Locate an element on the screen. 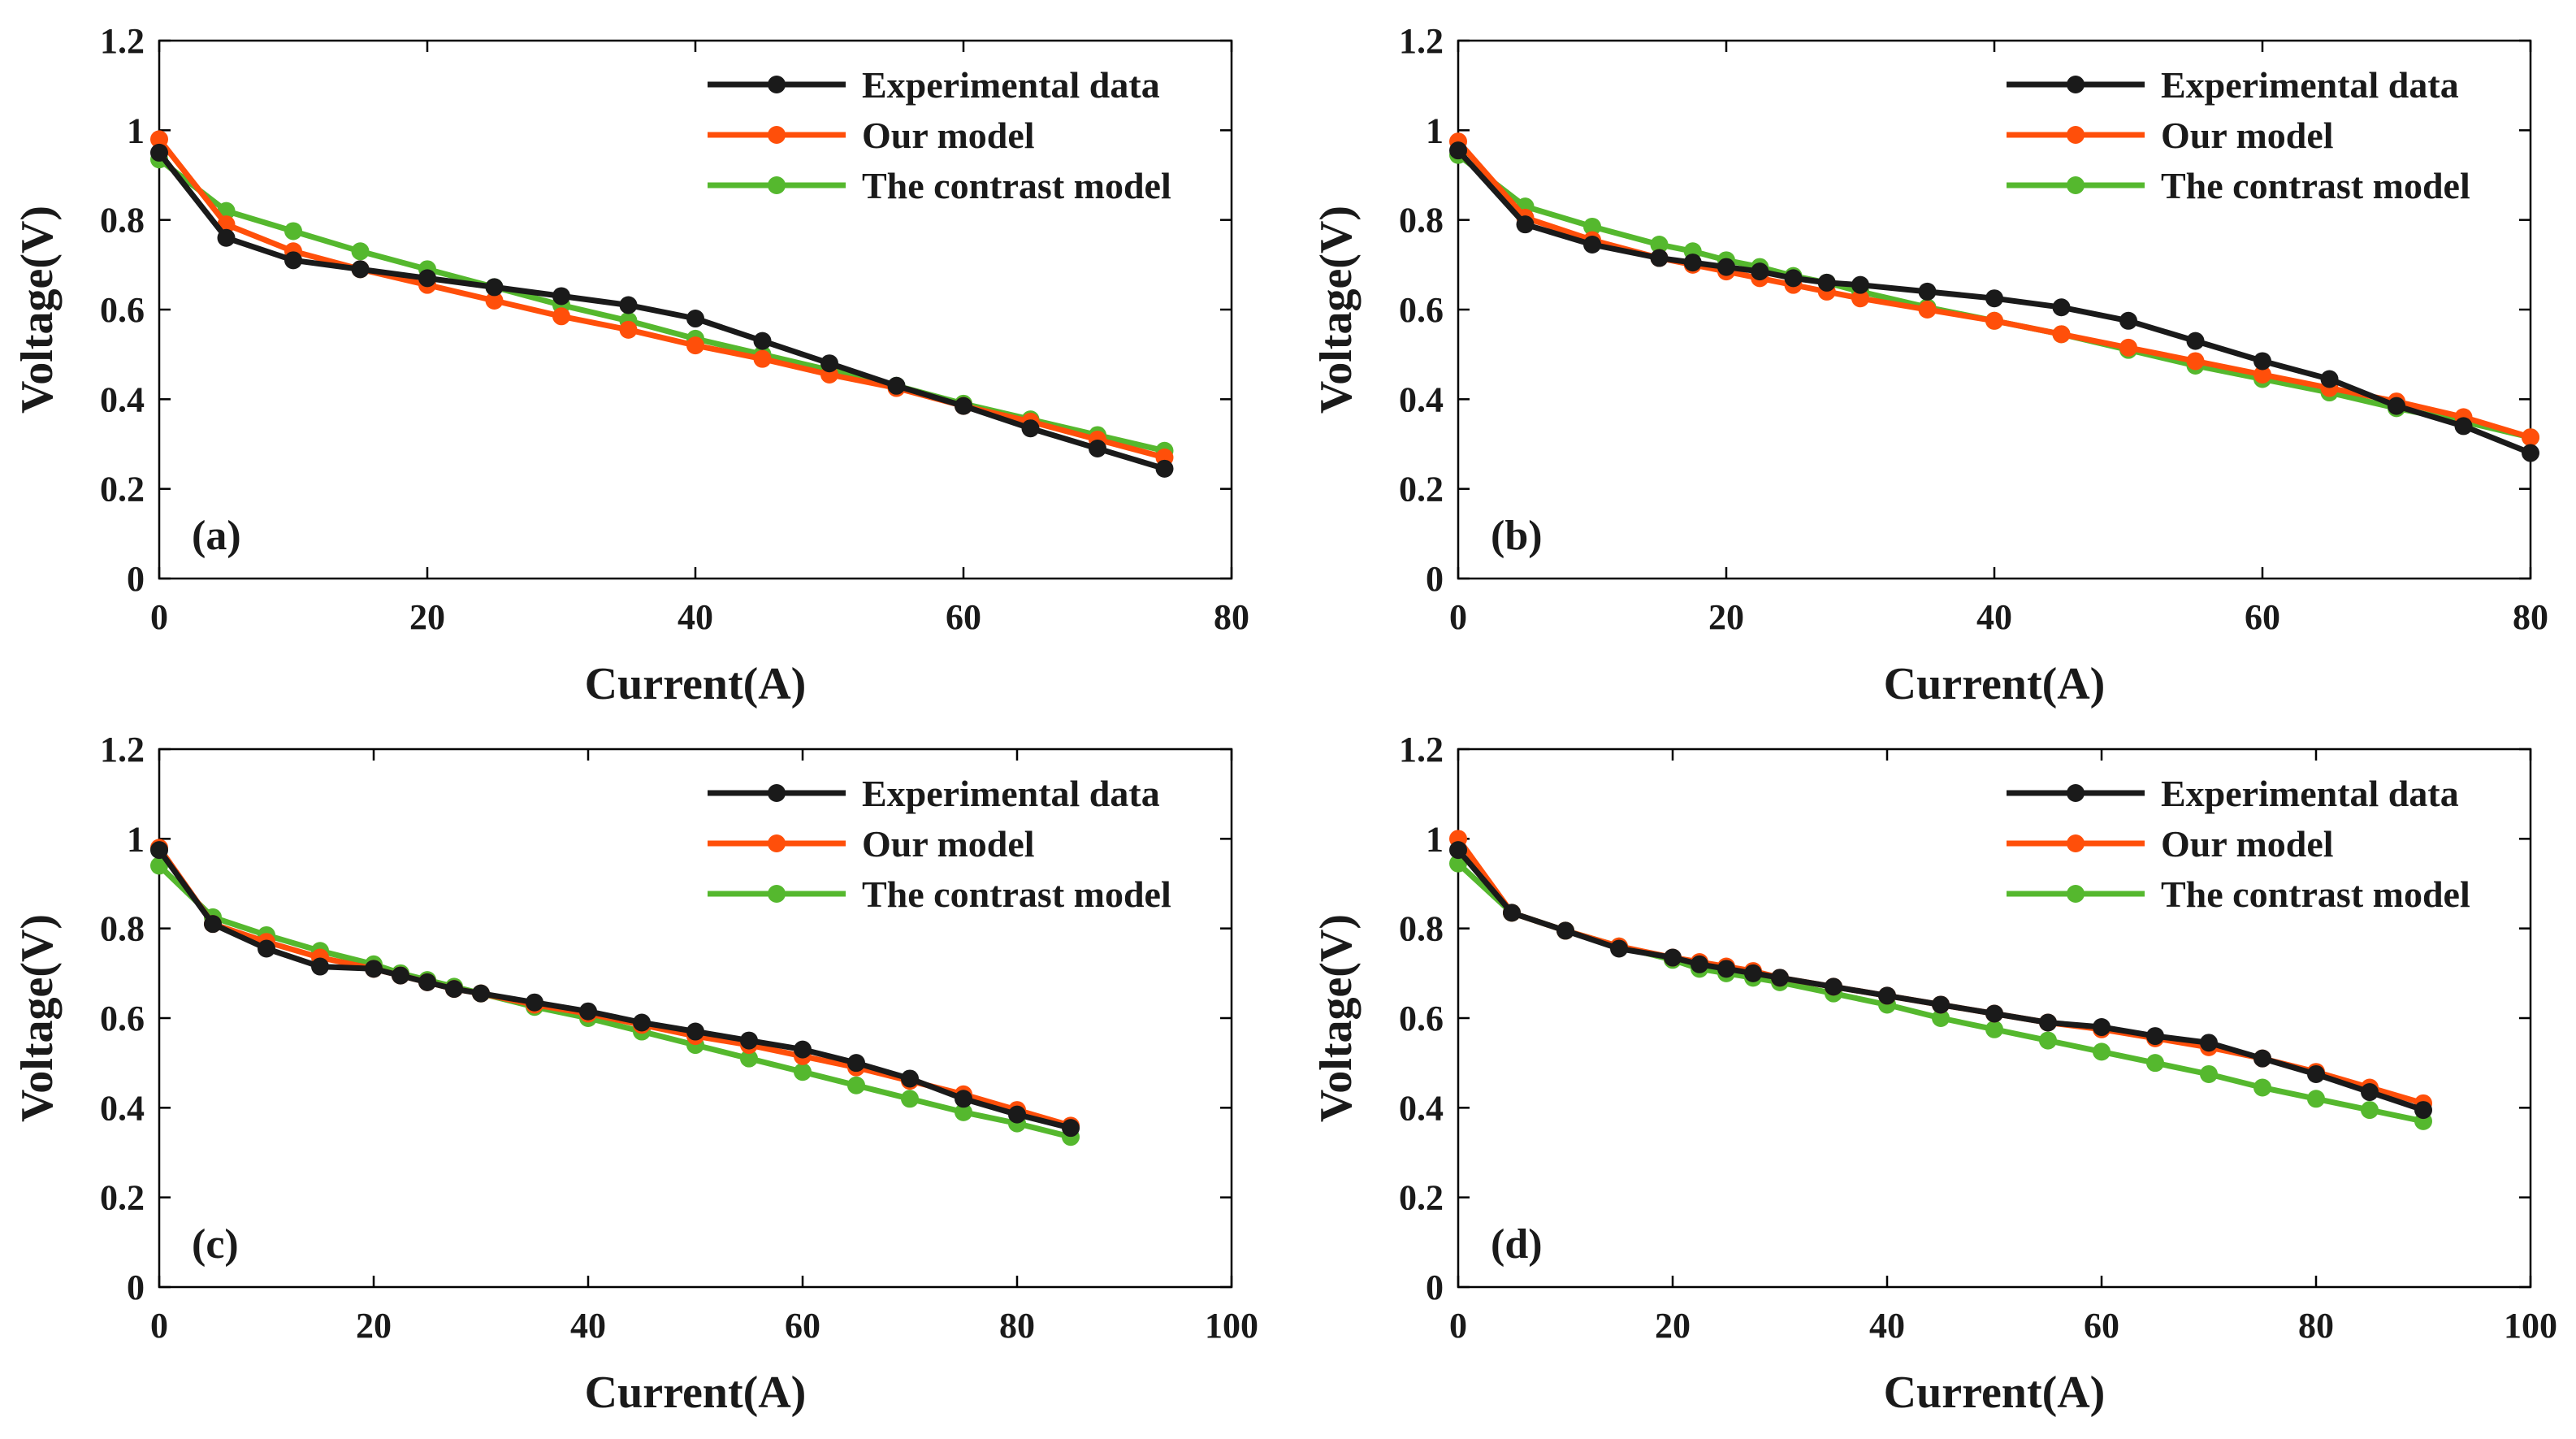  x-tick-label: 20 is located at coordinates (1726, 617).